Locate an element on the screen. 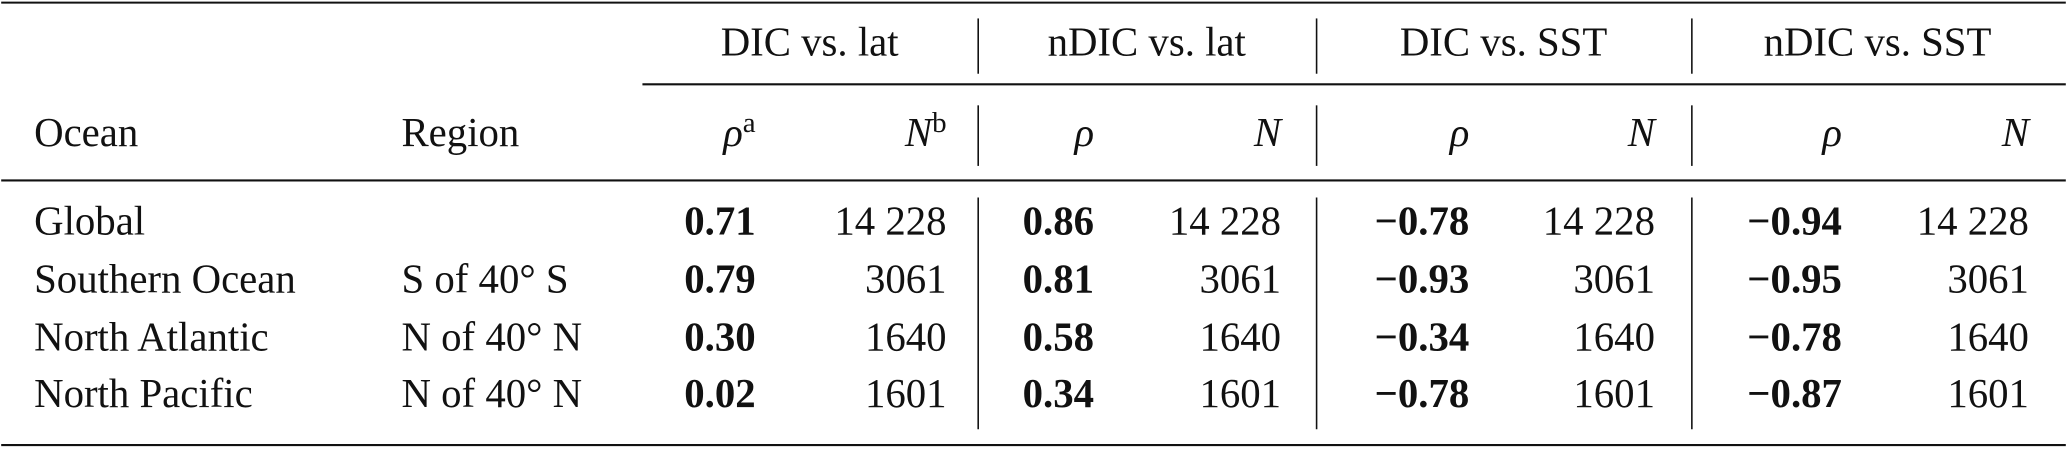 Image resolution: width=2067 pixels, height=449 pixels. column-header-text: Region is located at coordinates (460, 132).